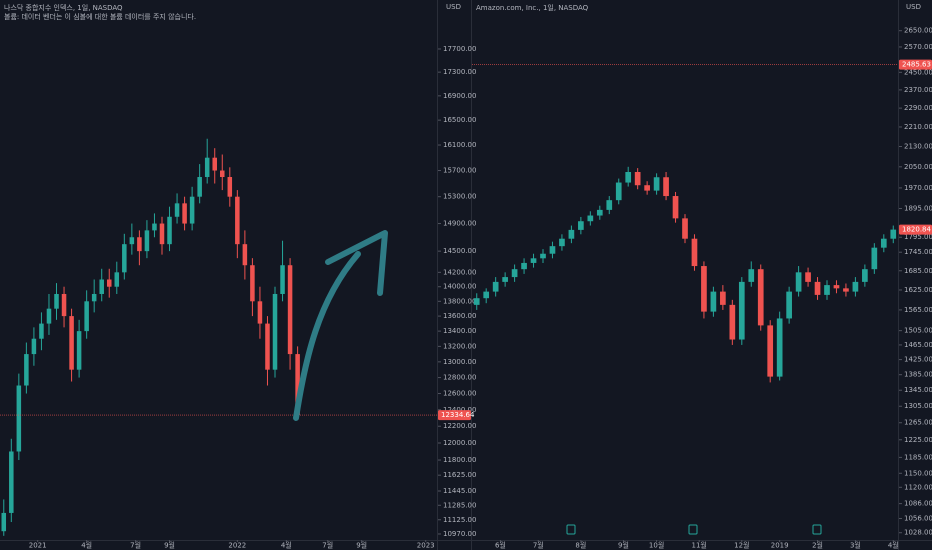 This screenshot has height=550, width=932. What do you see at coordinates (459, 443) in the screenshot?
I see `y-tick-label: 12000.00` at bounding box center [459, 443].